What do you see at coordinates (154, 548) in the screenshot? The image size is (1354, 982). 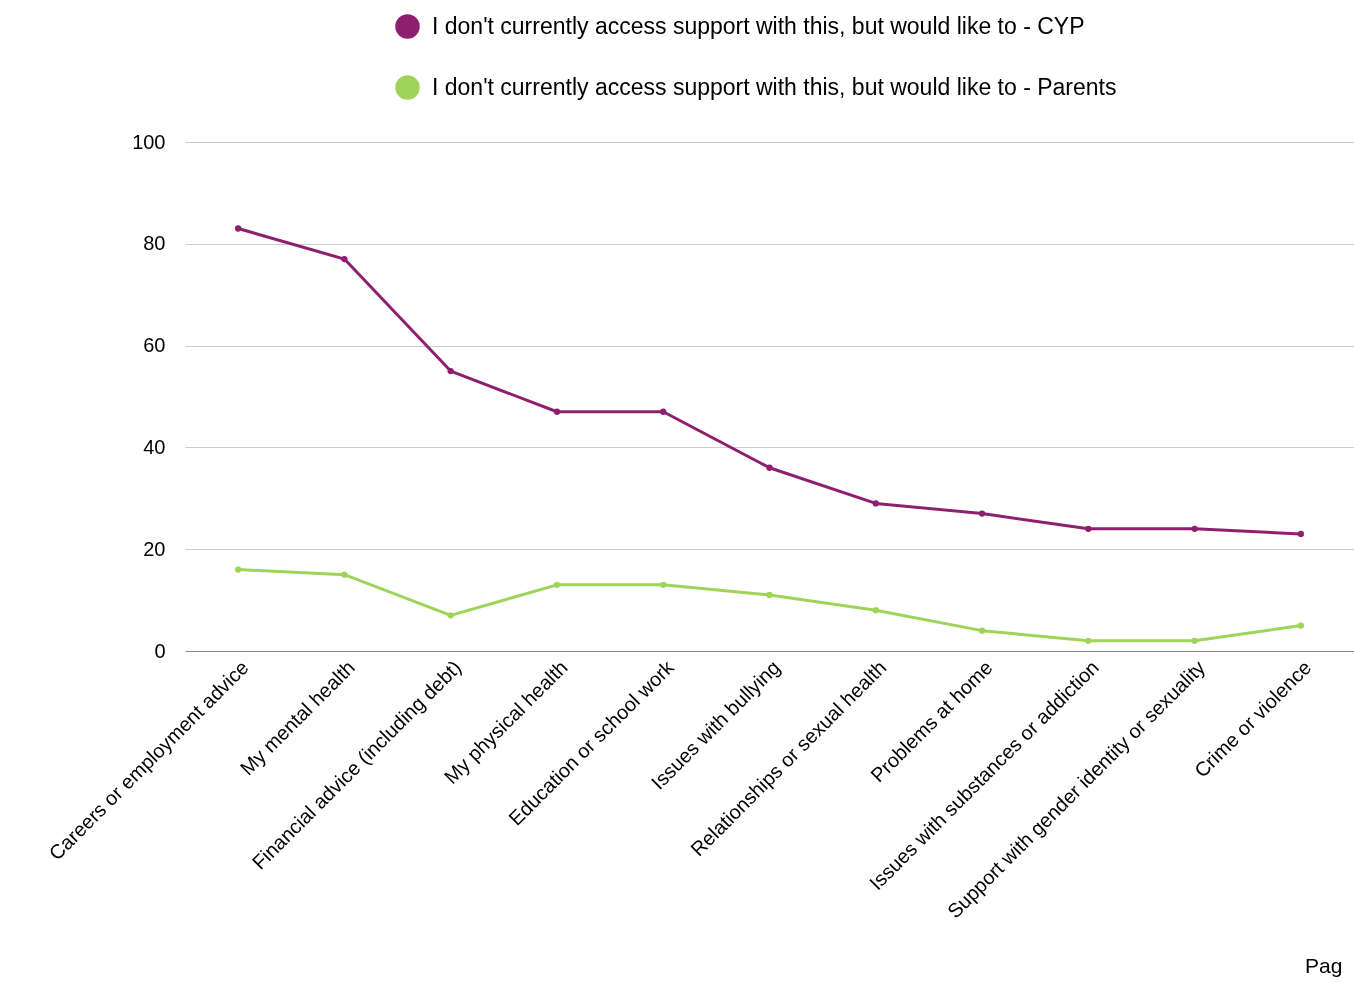 I see `y-tick-label: 20` at bounding box center [154, 548].